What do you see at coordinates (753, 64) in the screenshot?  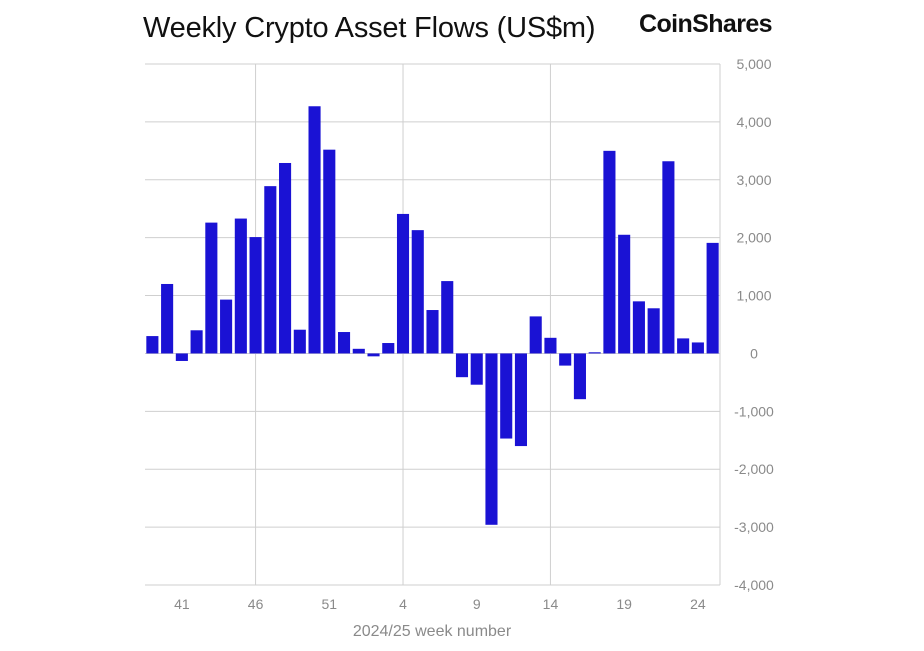 I see `y-tick-label: 5,000` at bounding box center [753, 64].